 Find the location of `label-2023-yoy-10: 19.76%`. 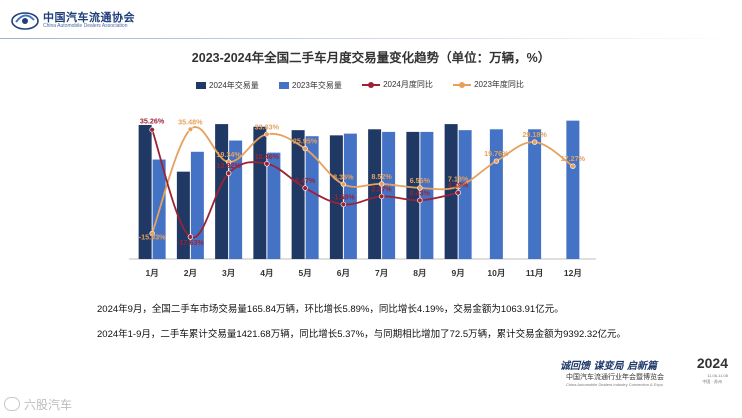

label-2023-yoy-10: 19.76% is located at coordinates (496, 153).